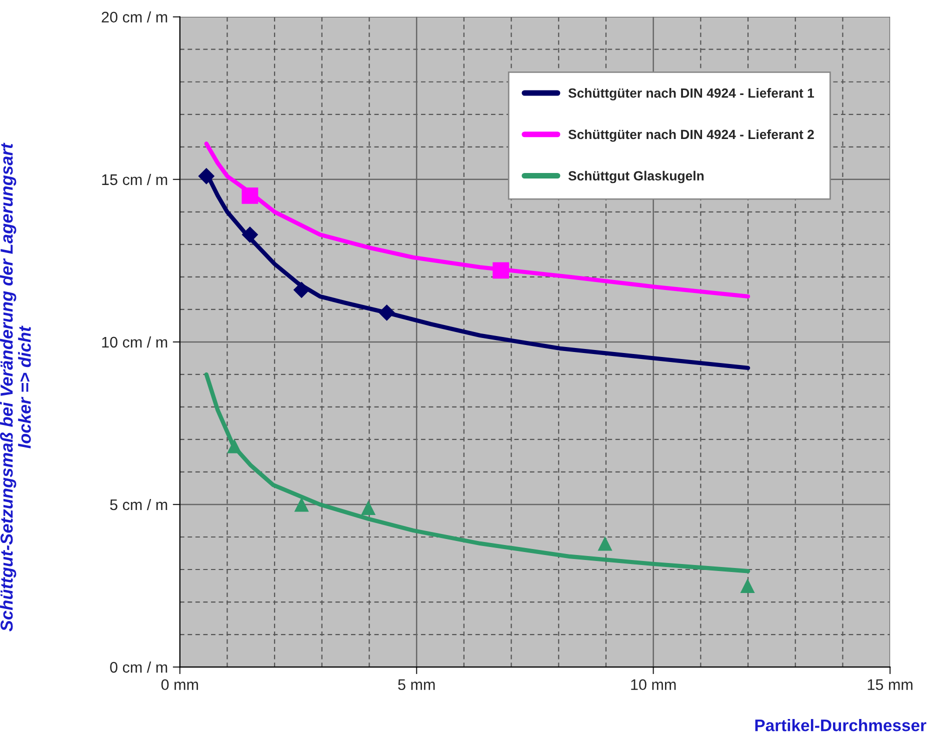  Describe the element at coordinates (139, 667) in the screenshot. I see `y-tick-label: 0 cm / m` at that location.